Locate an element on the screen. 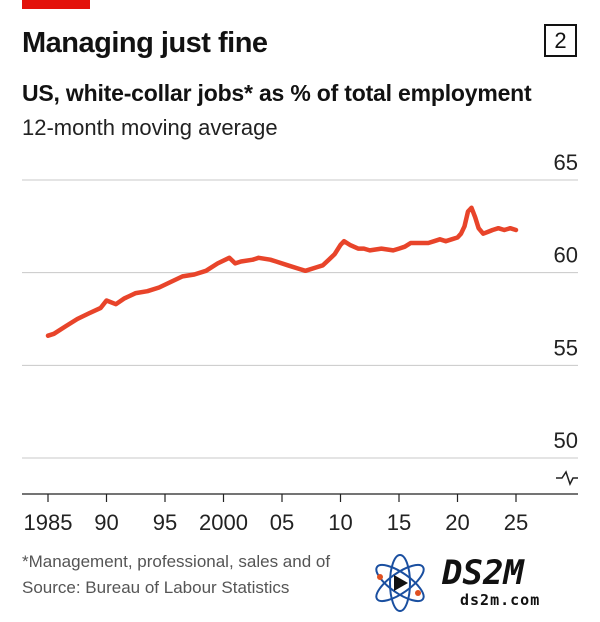 The width and height of the screenshot is (600, 622). axis-break-icon is located at coordinates (567, 478).